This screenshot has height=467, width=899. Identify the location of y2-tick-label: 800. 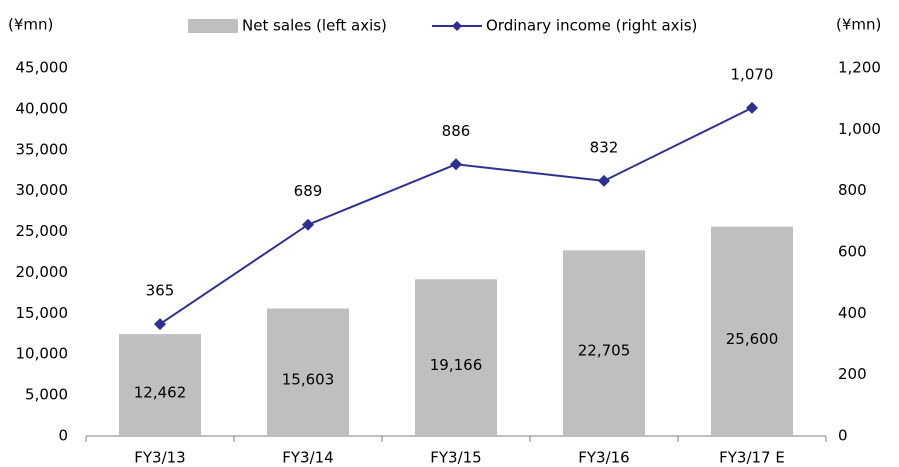
(852, 190).